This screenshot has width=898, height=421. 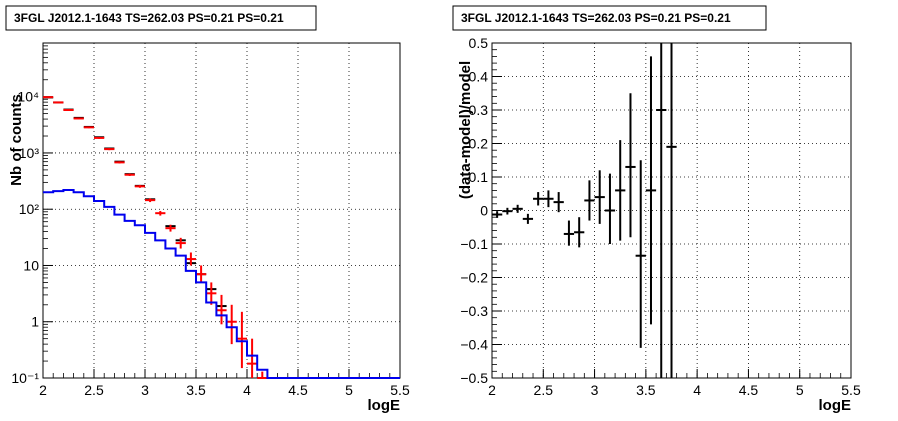 I want to click on y-tick-label: −0.2, so click(x=474, y=278).